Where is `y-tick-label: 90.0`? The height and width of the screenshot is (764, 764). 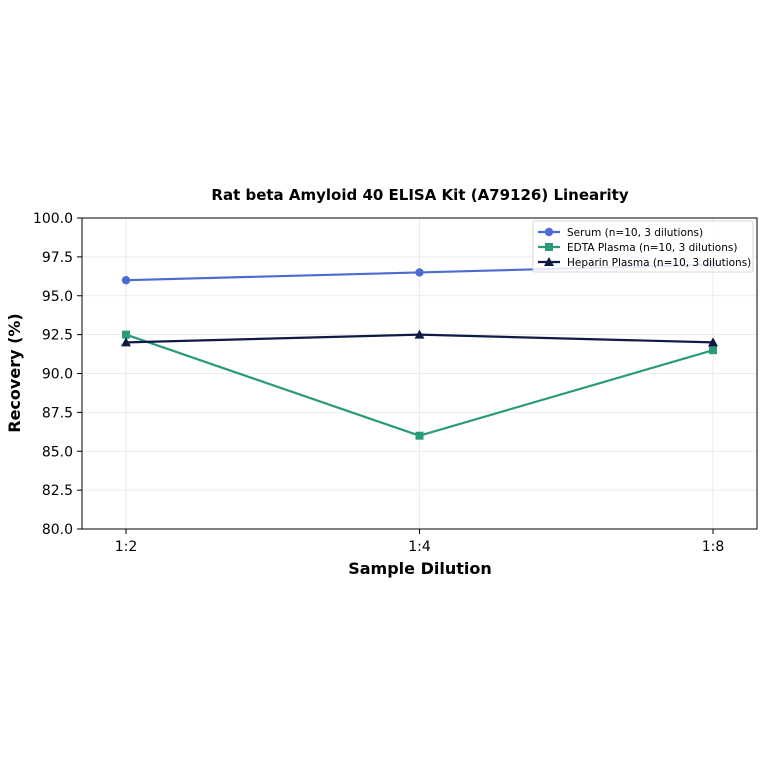
y-tick-label: 90.0 is located at coordinates (57, 375).